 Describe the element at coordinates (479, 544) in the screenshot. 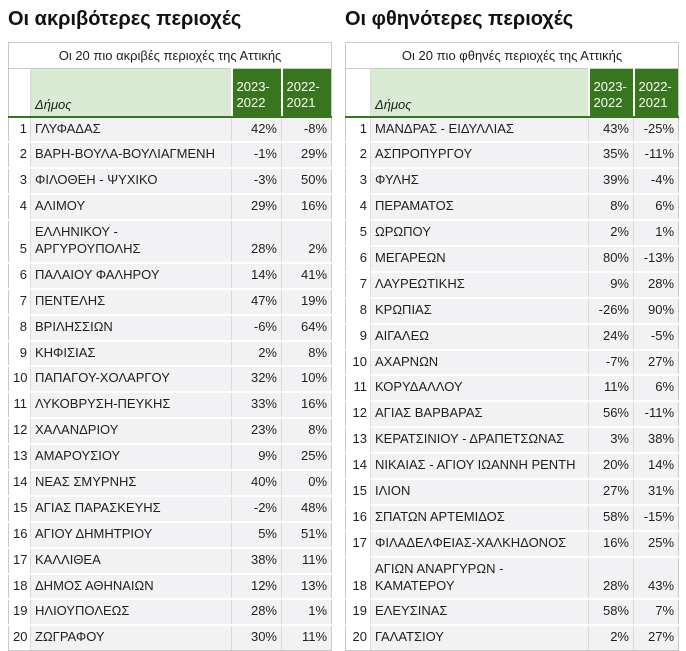

I see `row-municipality: ΦΙΛΑΔΕΛΦΕΙΑΣ-ΧΑΛΚΗΔΟΝΟΣ` at that location.